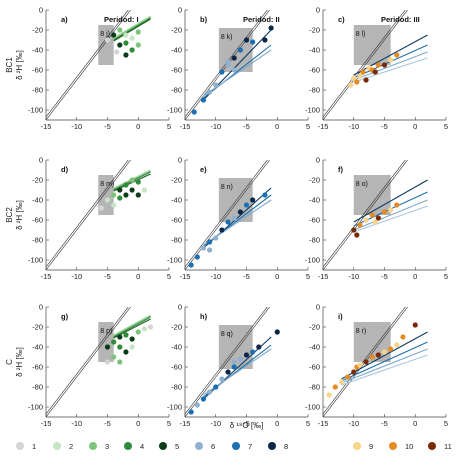 The height and width of the screenshot is (465, 474). Describe the element at coordinates (46, 126) in the screenshot. I see `x-tick-label: -15` at that location.